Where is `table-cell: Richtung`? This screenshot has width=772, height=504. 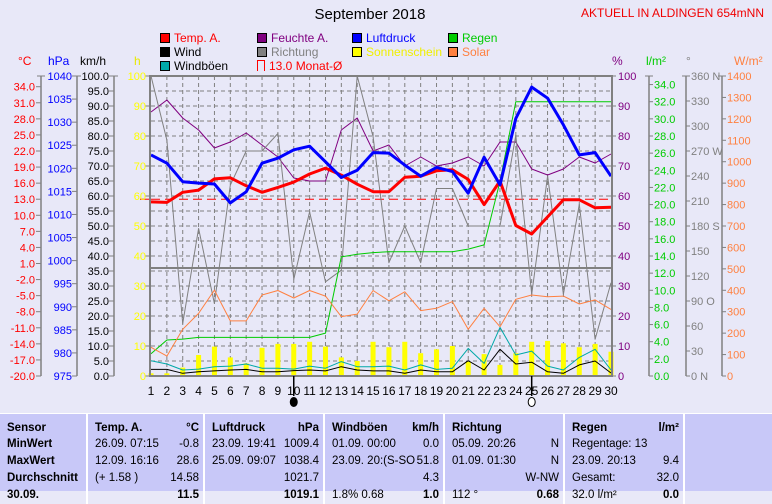
table-cell: Richtung is located at coordinates (505, 428).